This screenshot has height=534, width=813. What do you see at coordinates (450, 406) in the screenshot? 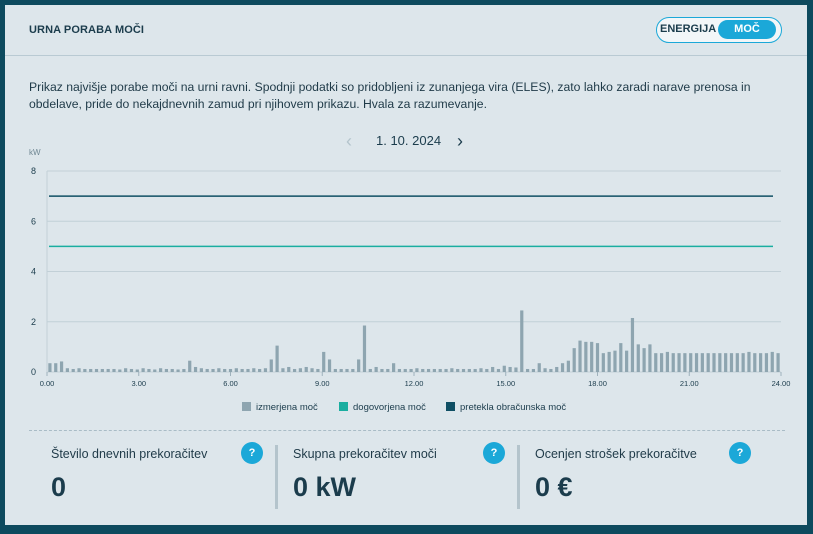
I see `legend-swatch-previous-billing` at bounding box center [450, 406].